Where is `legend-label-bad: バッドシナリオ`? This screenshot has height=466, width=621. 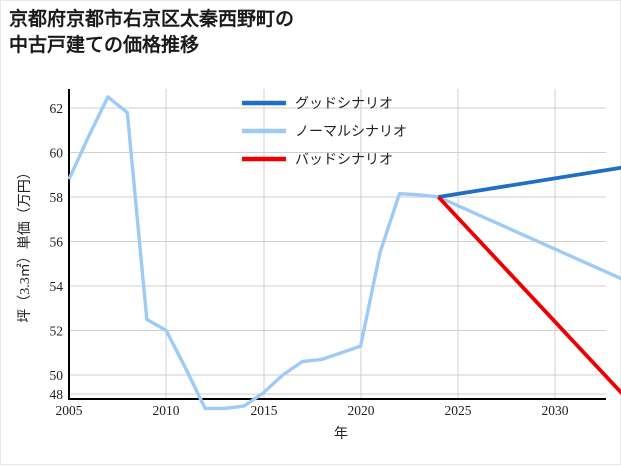 legend-label-bad: バッドシナリオ is located at coordinates (344, 160).